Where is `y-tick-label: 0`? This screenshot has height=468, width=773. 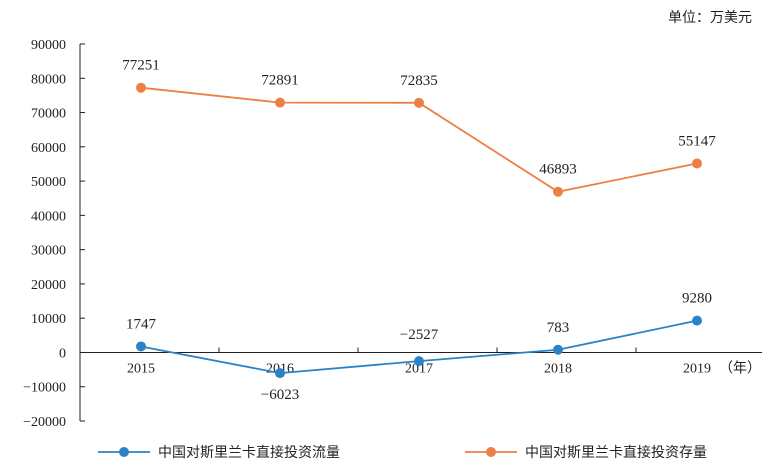 y-tick-label: 0 is located at coordinates (62, 353).